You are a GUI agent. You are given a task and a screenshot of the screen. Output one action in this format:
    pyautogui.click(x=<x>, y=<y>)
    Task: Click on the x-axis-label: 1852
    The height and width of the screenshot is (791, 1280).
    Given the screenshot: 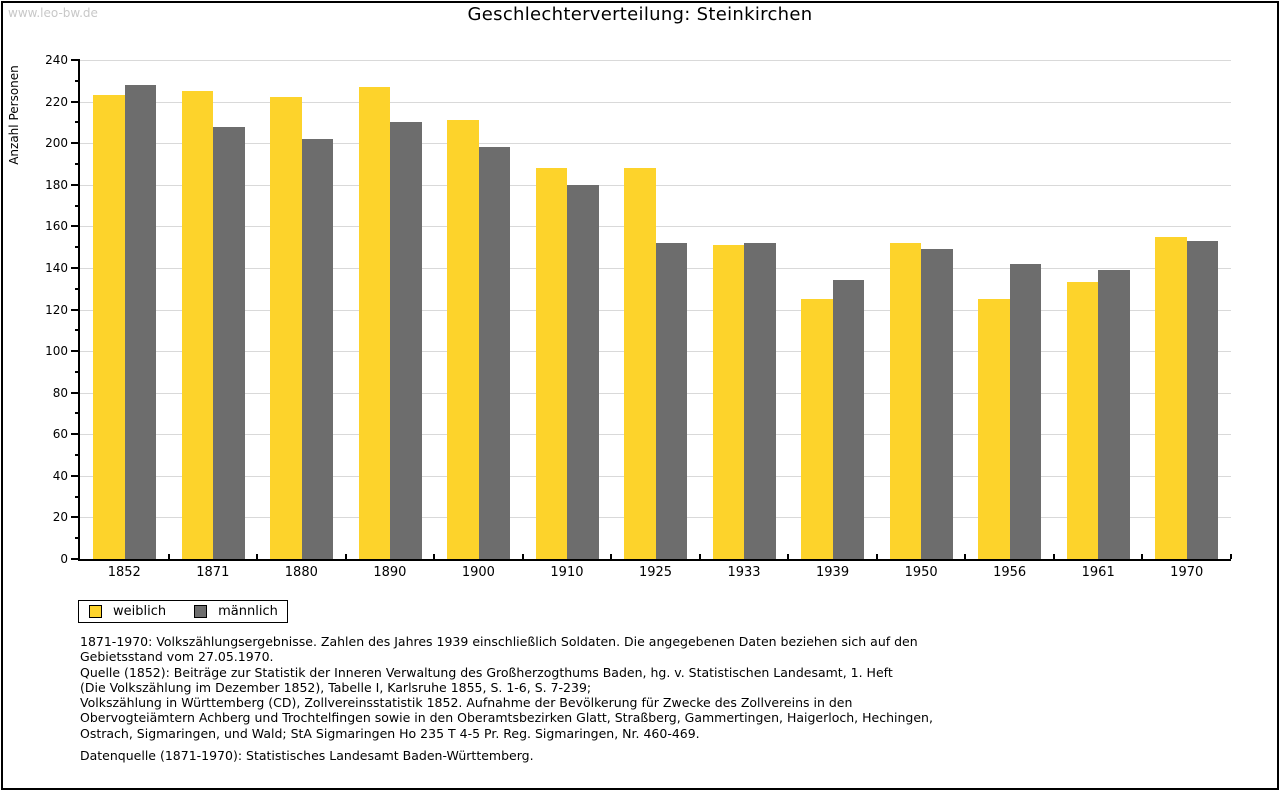 What is the action you would take?
    pyautogui.click(x=124, y=572)
    